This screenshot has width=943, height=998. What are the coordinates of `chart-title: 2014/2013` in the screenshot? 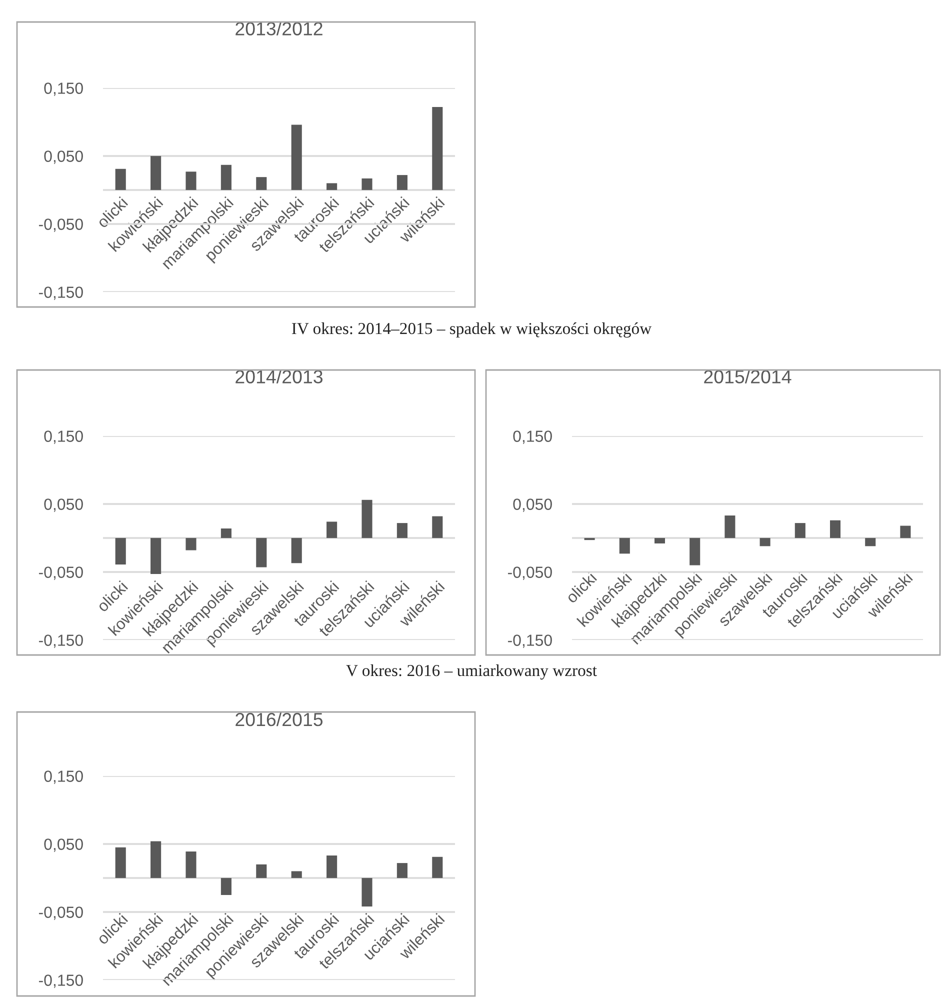 It's located at (279, 377).